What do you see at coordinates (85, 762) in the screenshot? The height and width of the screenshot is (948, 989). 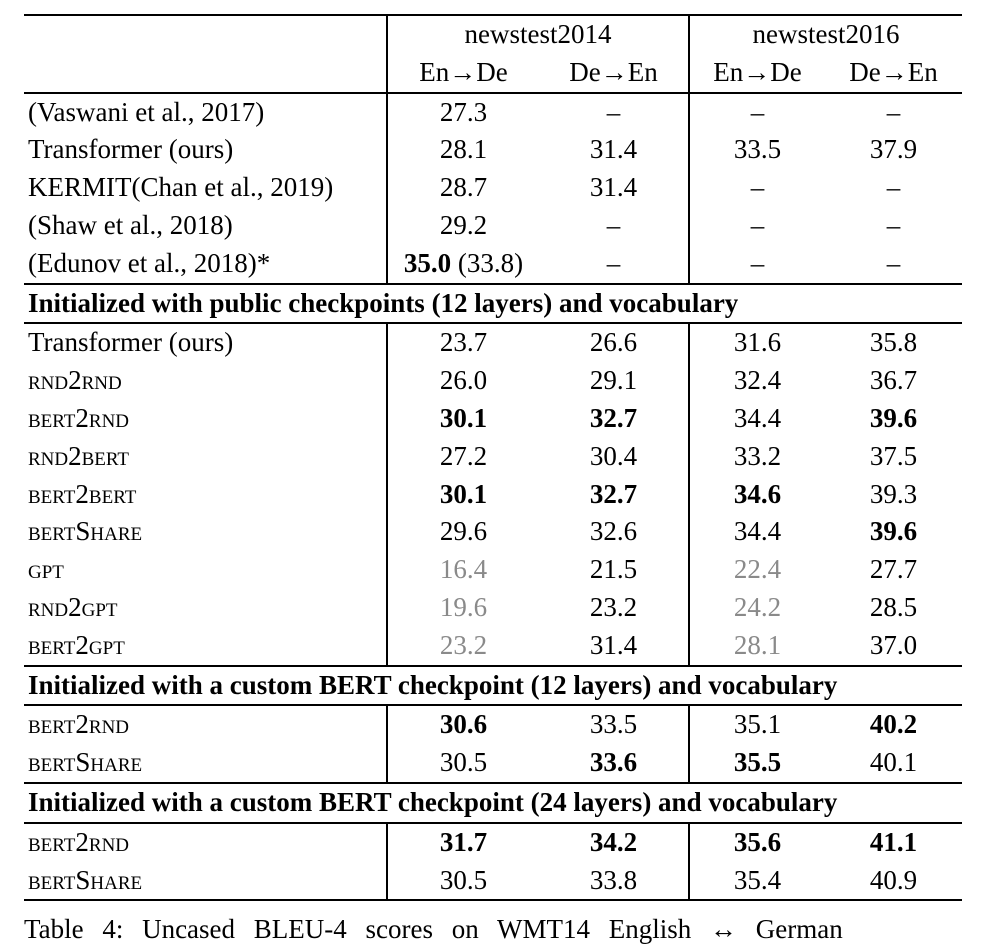 I see `model-name-cell: bertShare` at bounding box center [85, 762].